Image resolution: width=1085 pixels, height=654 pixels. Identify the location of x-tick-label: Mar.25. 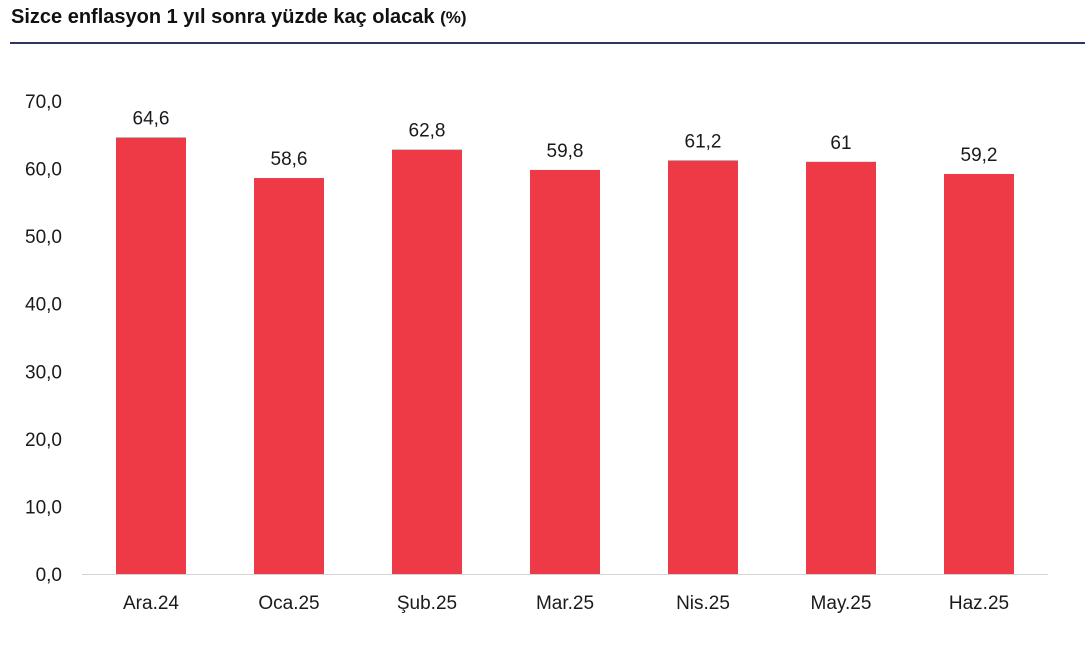
(565, 603).